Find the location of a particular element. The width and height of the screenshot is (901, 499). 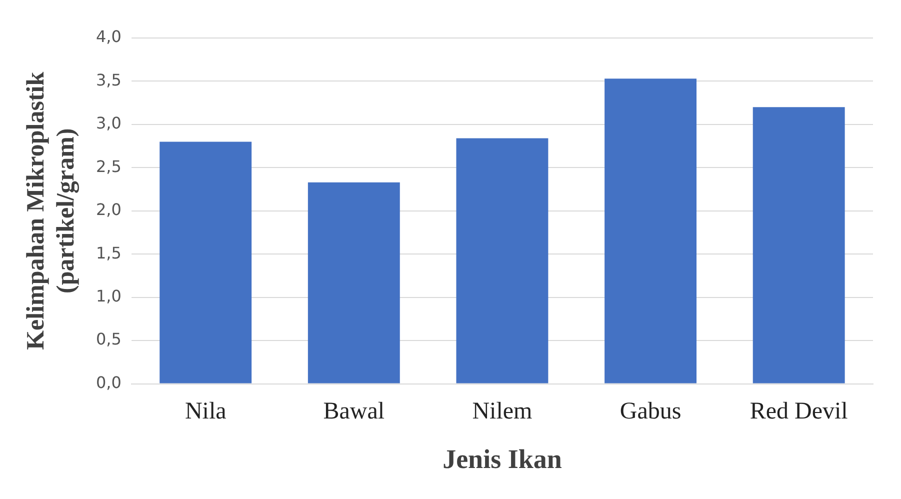

y-tick-label: 1,5 is located at coordinates (109, 252).